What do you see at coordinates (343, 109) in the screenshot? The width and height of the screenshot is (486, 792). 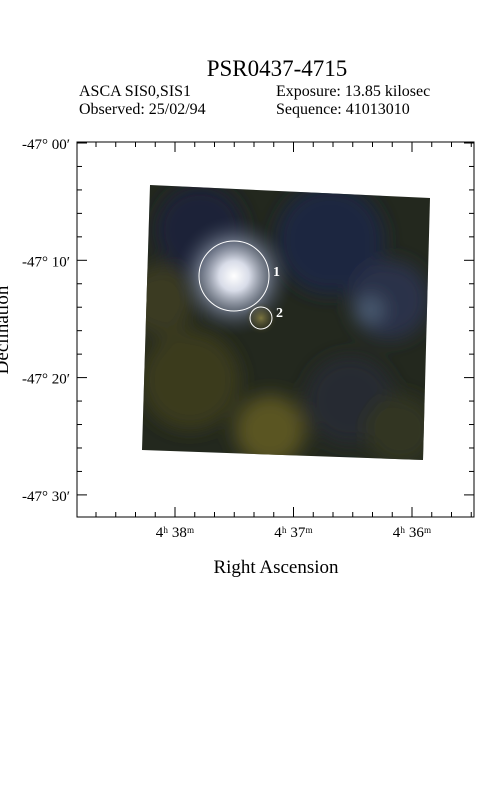 I see `sequence: Sequence: 41013010` at bounding box center [343, 109].